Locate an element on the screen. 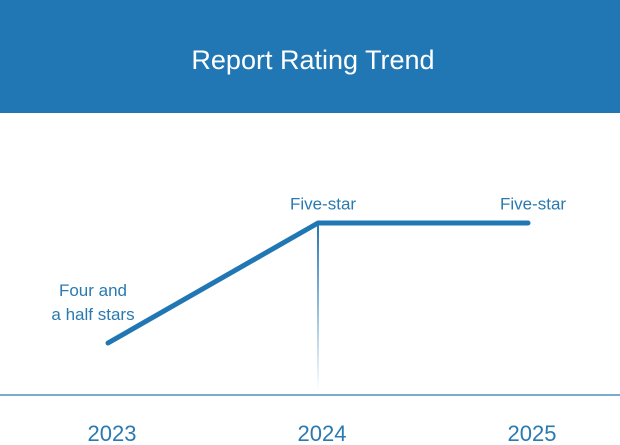  value-label: Four and a half stars is located at coordinates (92, 302).